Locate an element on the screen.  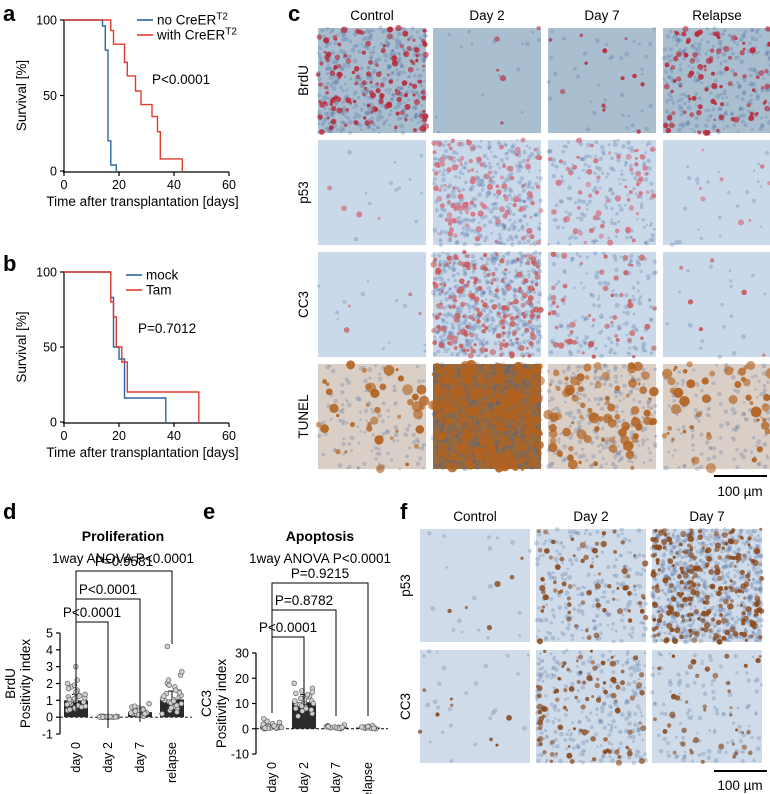
y-tick-label: 4 is located at coordinates (49, 650).